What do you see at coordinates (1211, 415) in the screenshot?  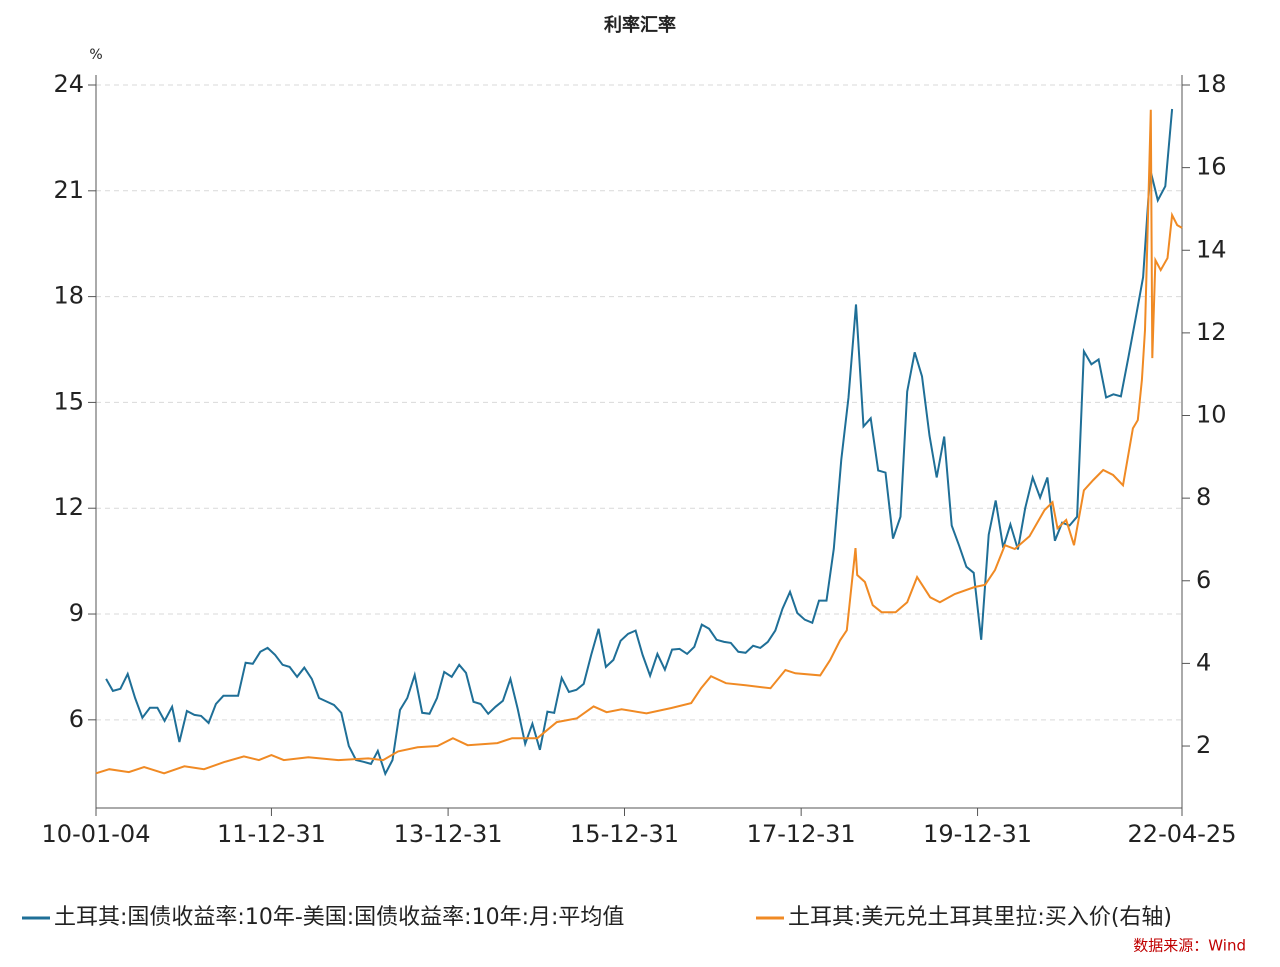 I see `y2-tick-label: 10` at bounding box center [1211, 415].